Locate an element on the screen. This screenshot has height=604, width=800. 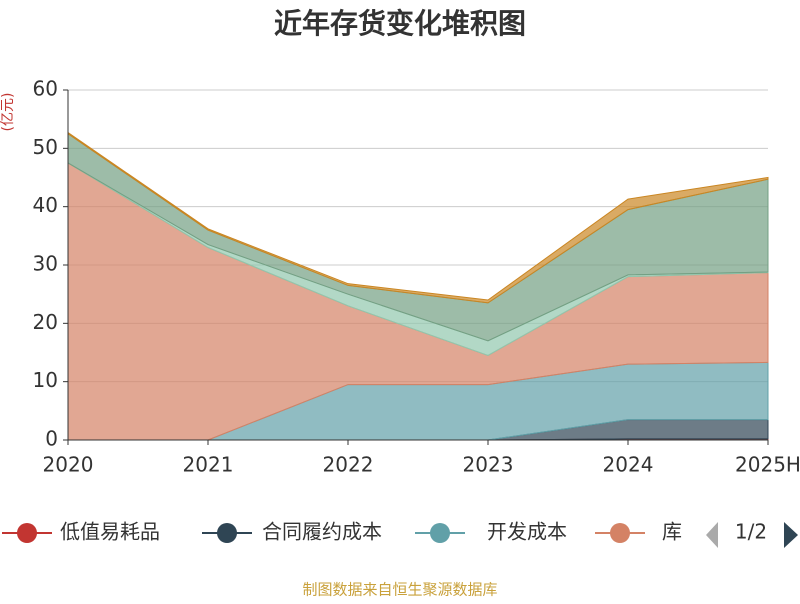
y-tick-label: 30 is located at coordinates (45, 264).